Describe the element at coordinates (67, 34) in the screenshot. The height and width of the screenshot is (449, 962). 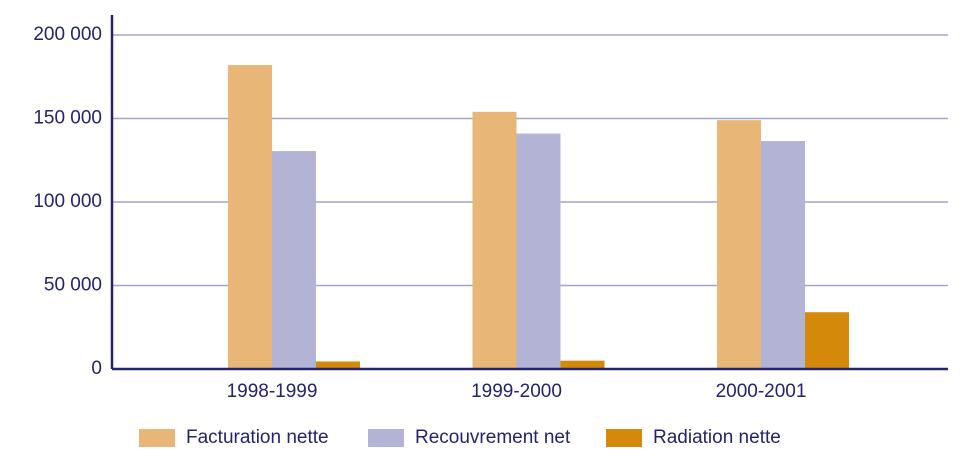
I see `y-tick-label: 200 000` at that location.